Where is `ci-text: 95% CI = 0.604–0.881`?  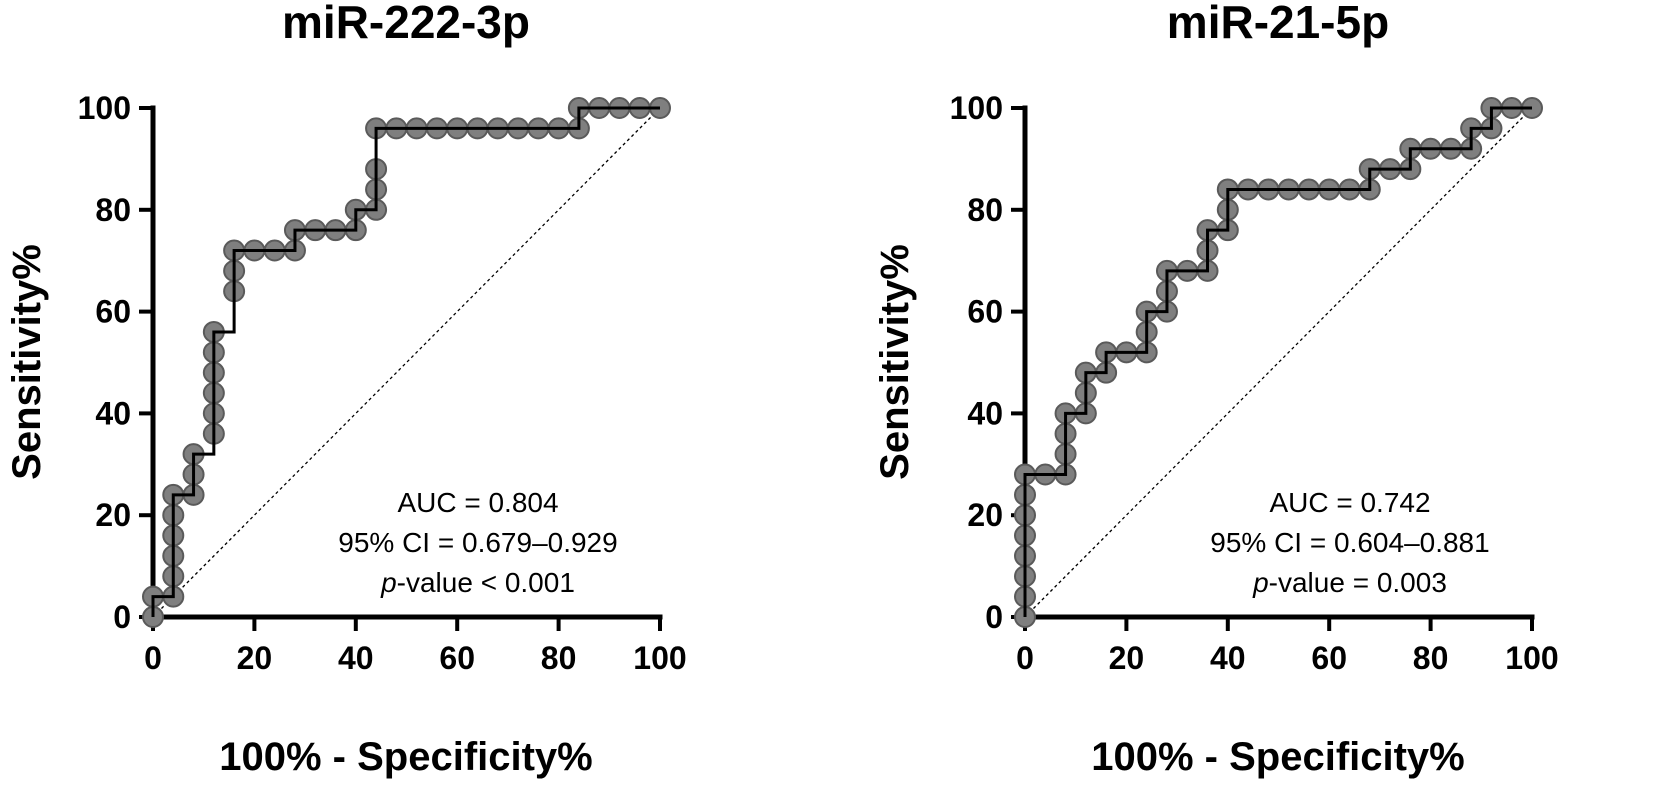 ci-text: 95% CI = 0.604–0.881 is located at coordinates (1349, 542).